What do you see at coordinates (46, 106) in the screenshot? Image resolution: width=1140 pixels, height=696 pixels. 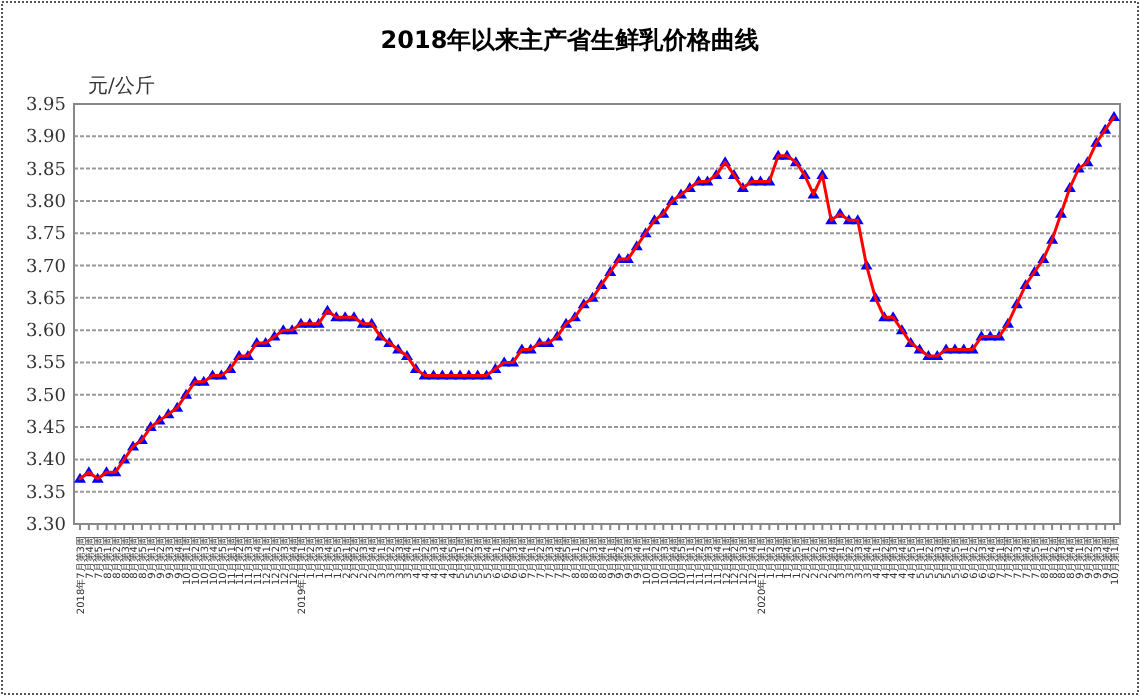 I see `y-tick-label: 3.95` at bounding box center [46, 106].